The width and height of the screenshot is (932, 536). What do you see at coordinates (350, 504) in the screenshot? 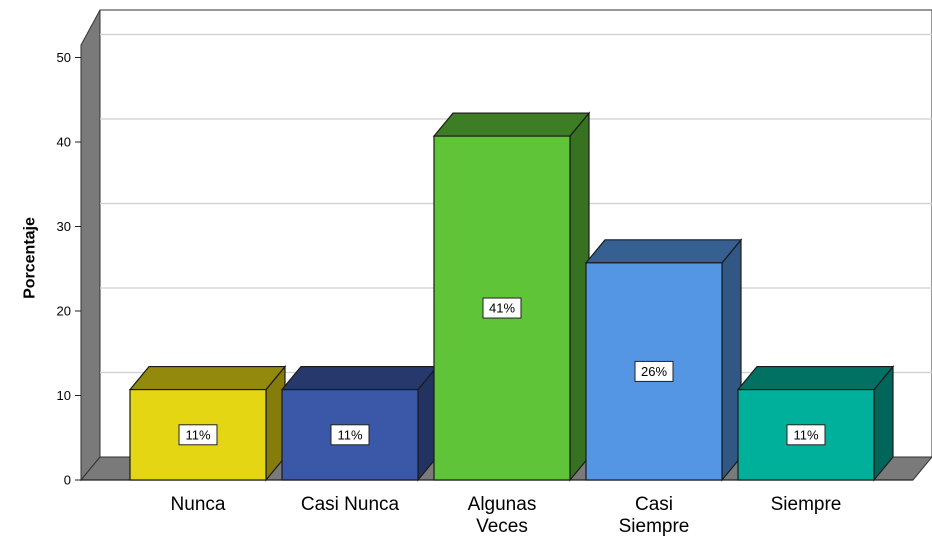
I see `x-category-label: Casi Nunca` at bounding box center [350, 504].